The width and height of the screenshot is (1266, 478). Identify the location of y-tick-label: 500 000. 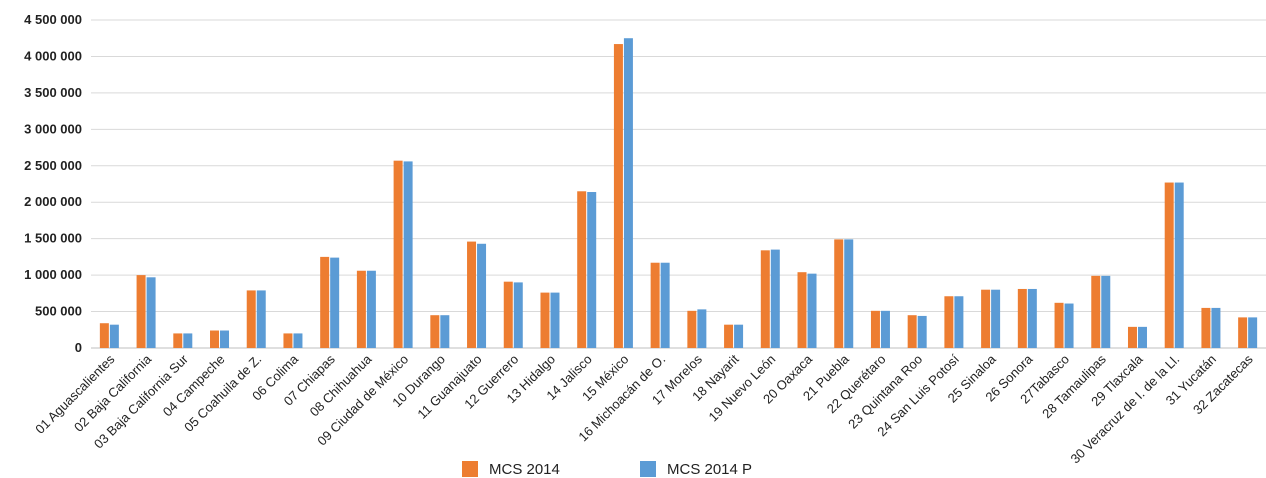
(58, 311).